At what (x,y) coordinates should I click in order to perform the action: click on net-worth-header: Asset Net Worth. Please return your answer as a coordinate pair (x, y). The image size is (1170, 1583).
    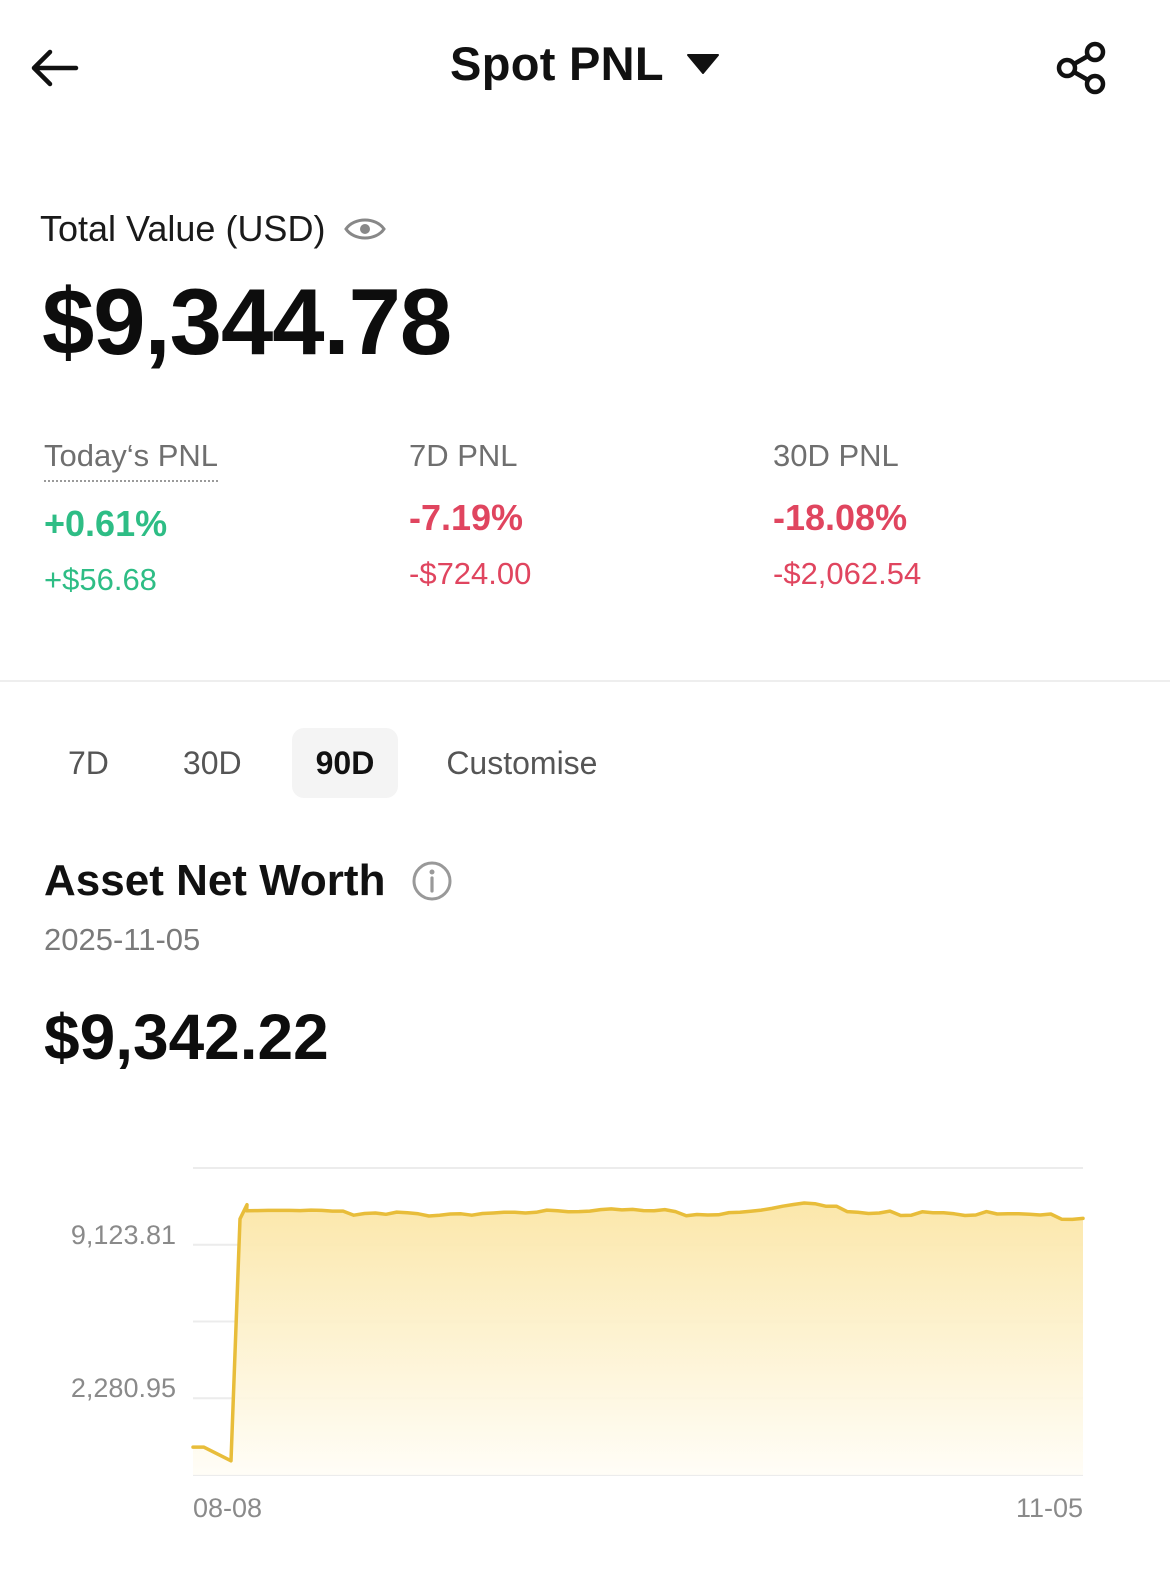
    Looking at the image, I should click on (248, 881).